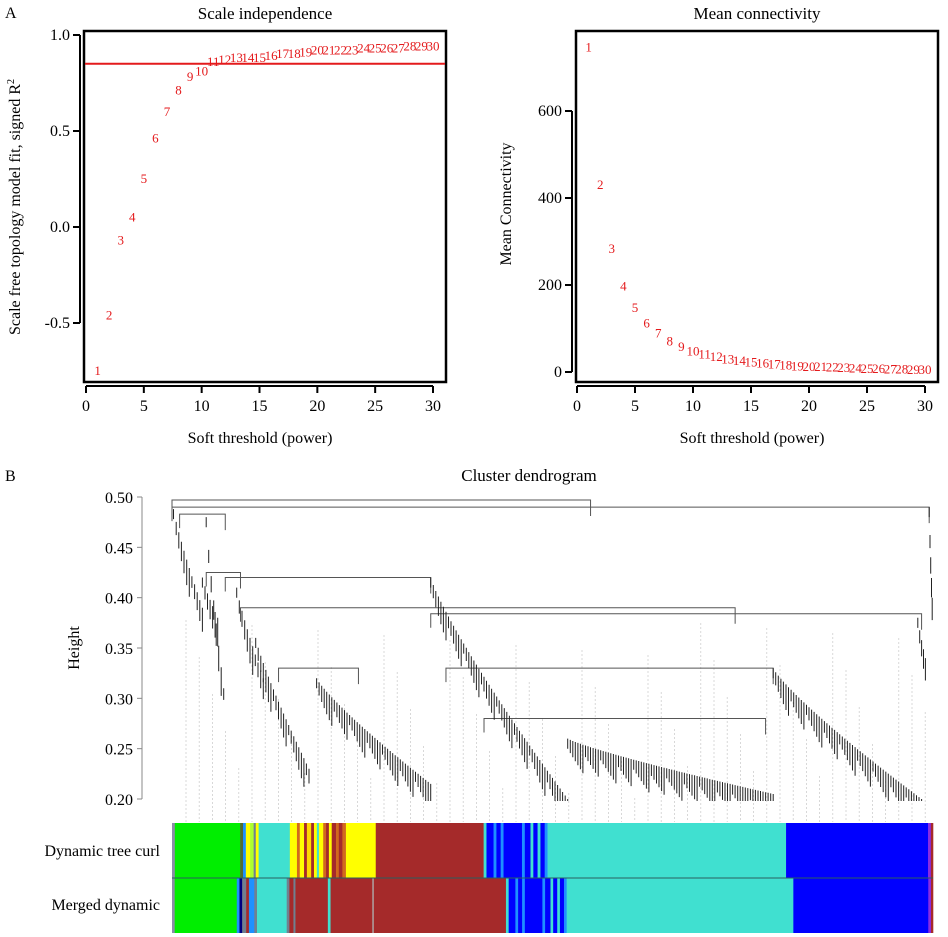 The height and width of the screenshot is (937, 948). I want to click on dendrogram-y-tick-label: 0.20, so click(119, 800).